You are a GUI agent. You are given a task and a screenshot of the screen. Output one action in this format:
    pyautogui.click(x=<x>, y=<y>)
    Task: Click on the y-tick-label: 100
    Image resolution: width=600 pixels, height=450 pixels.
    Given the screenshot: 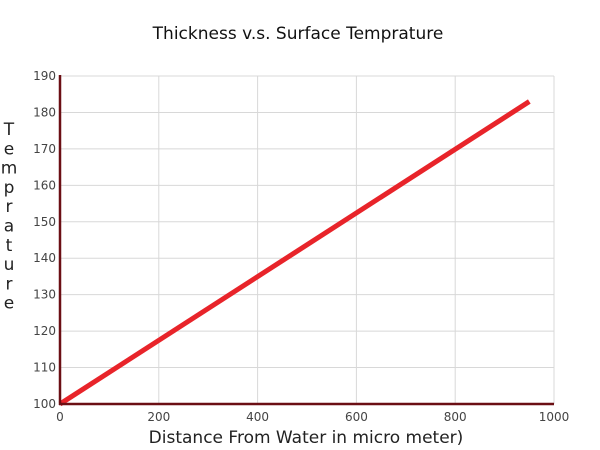 What is the action you would take?
    pyautogui.click(x=44, y=404)
    